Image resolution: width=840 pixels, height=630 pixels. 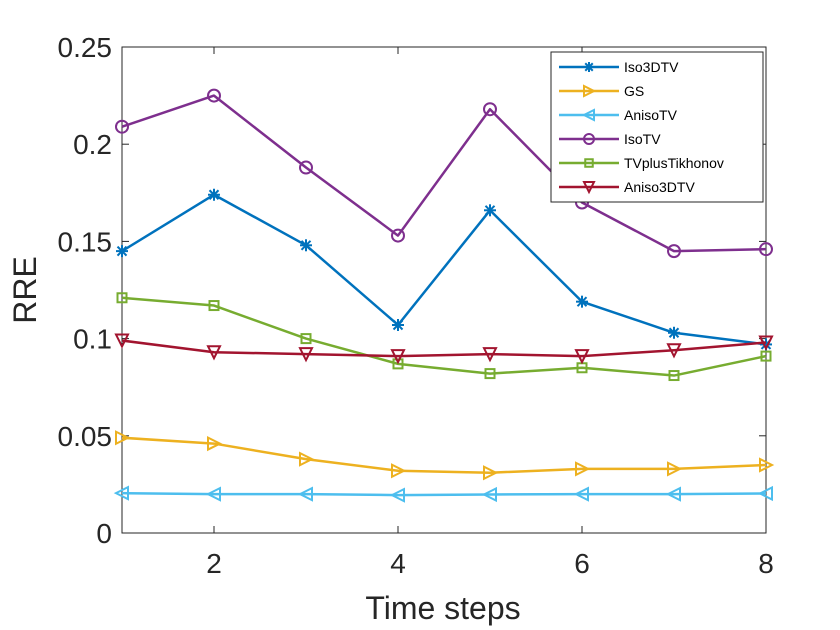 I want to click on legend-label: AnisoTV, so click(x=651, y=115).